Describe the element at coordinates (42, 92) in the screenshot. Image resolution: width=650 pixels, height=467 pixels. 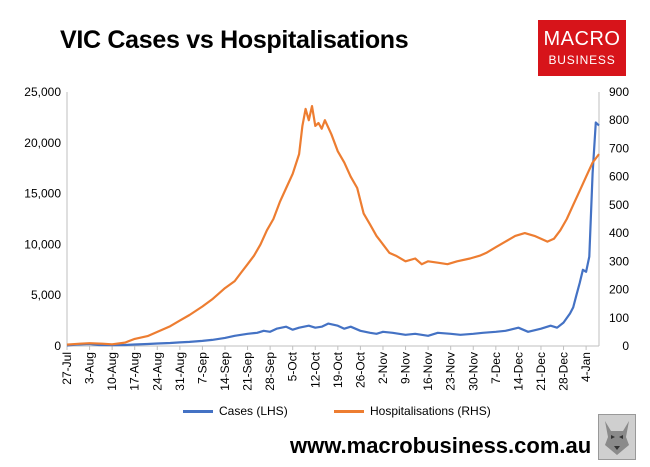
I see `y-left-tick-label: 25,000` at that location.